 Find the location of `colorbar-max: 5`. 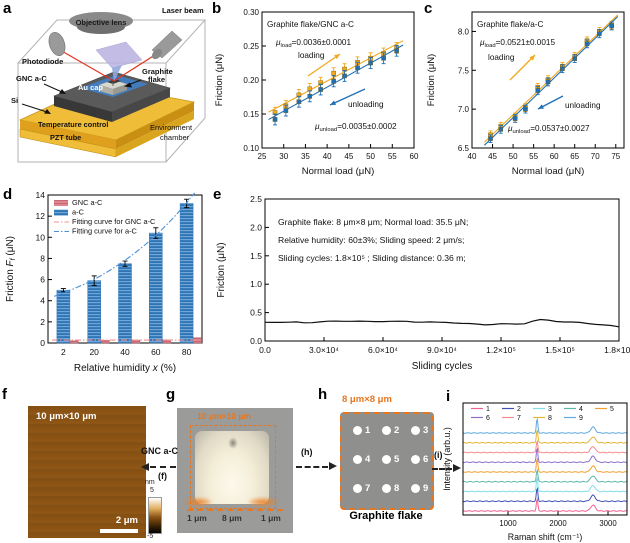

colorbar-max: 5 is located at coordinates (152, 490).